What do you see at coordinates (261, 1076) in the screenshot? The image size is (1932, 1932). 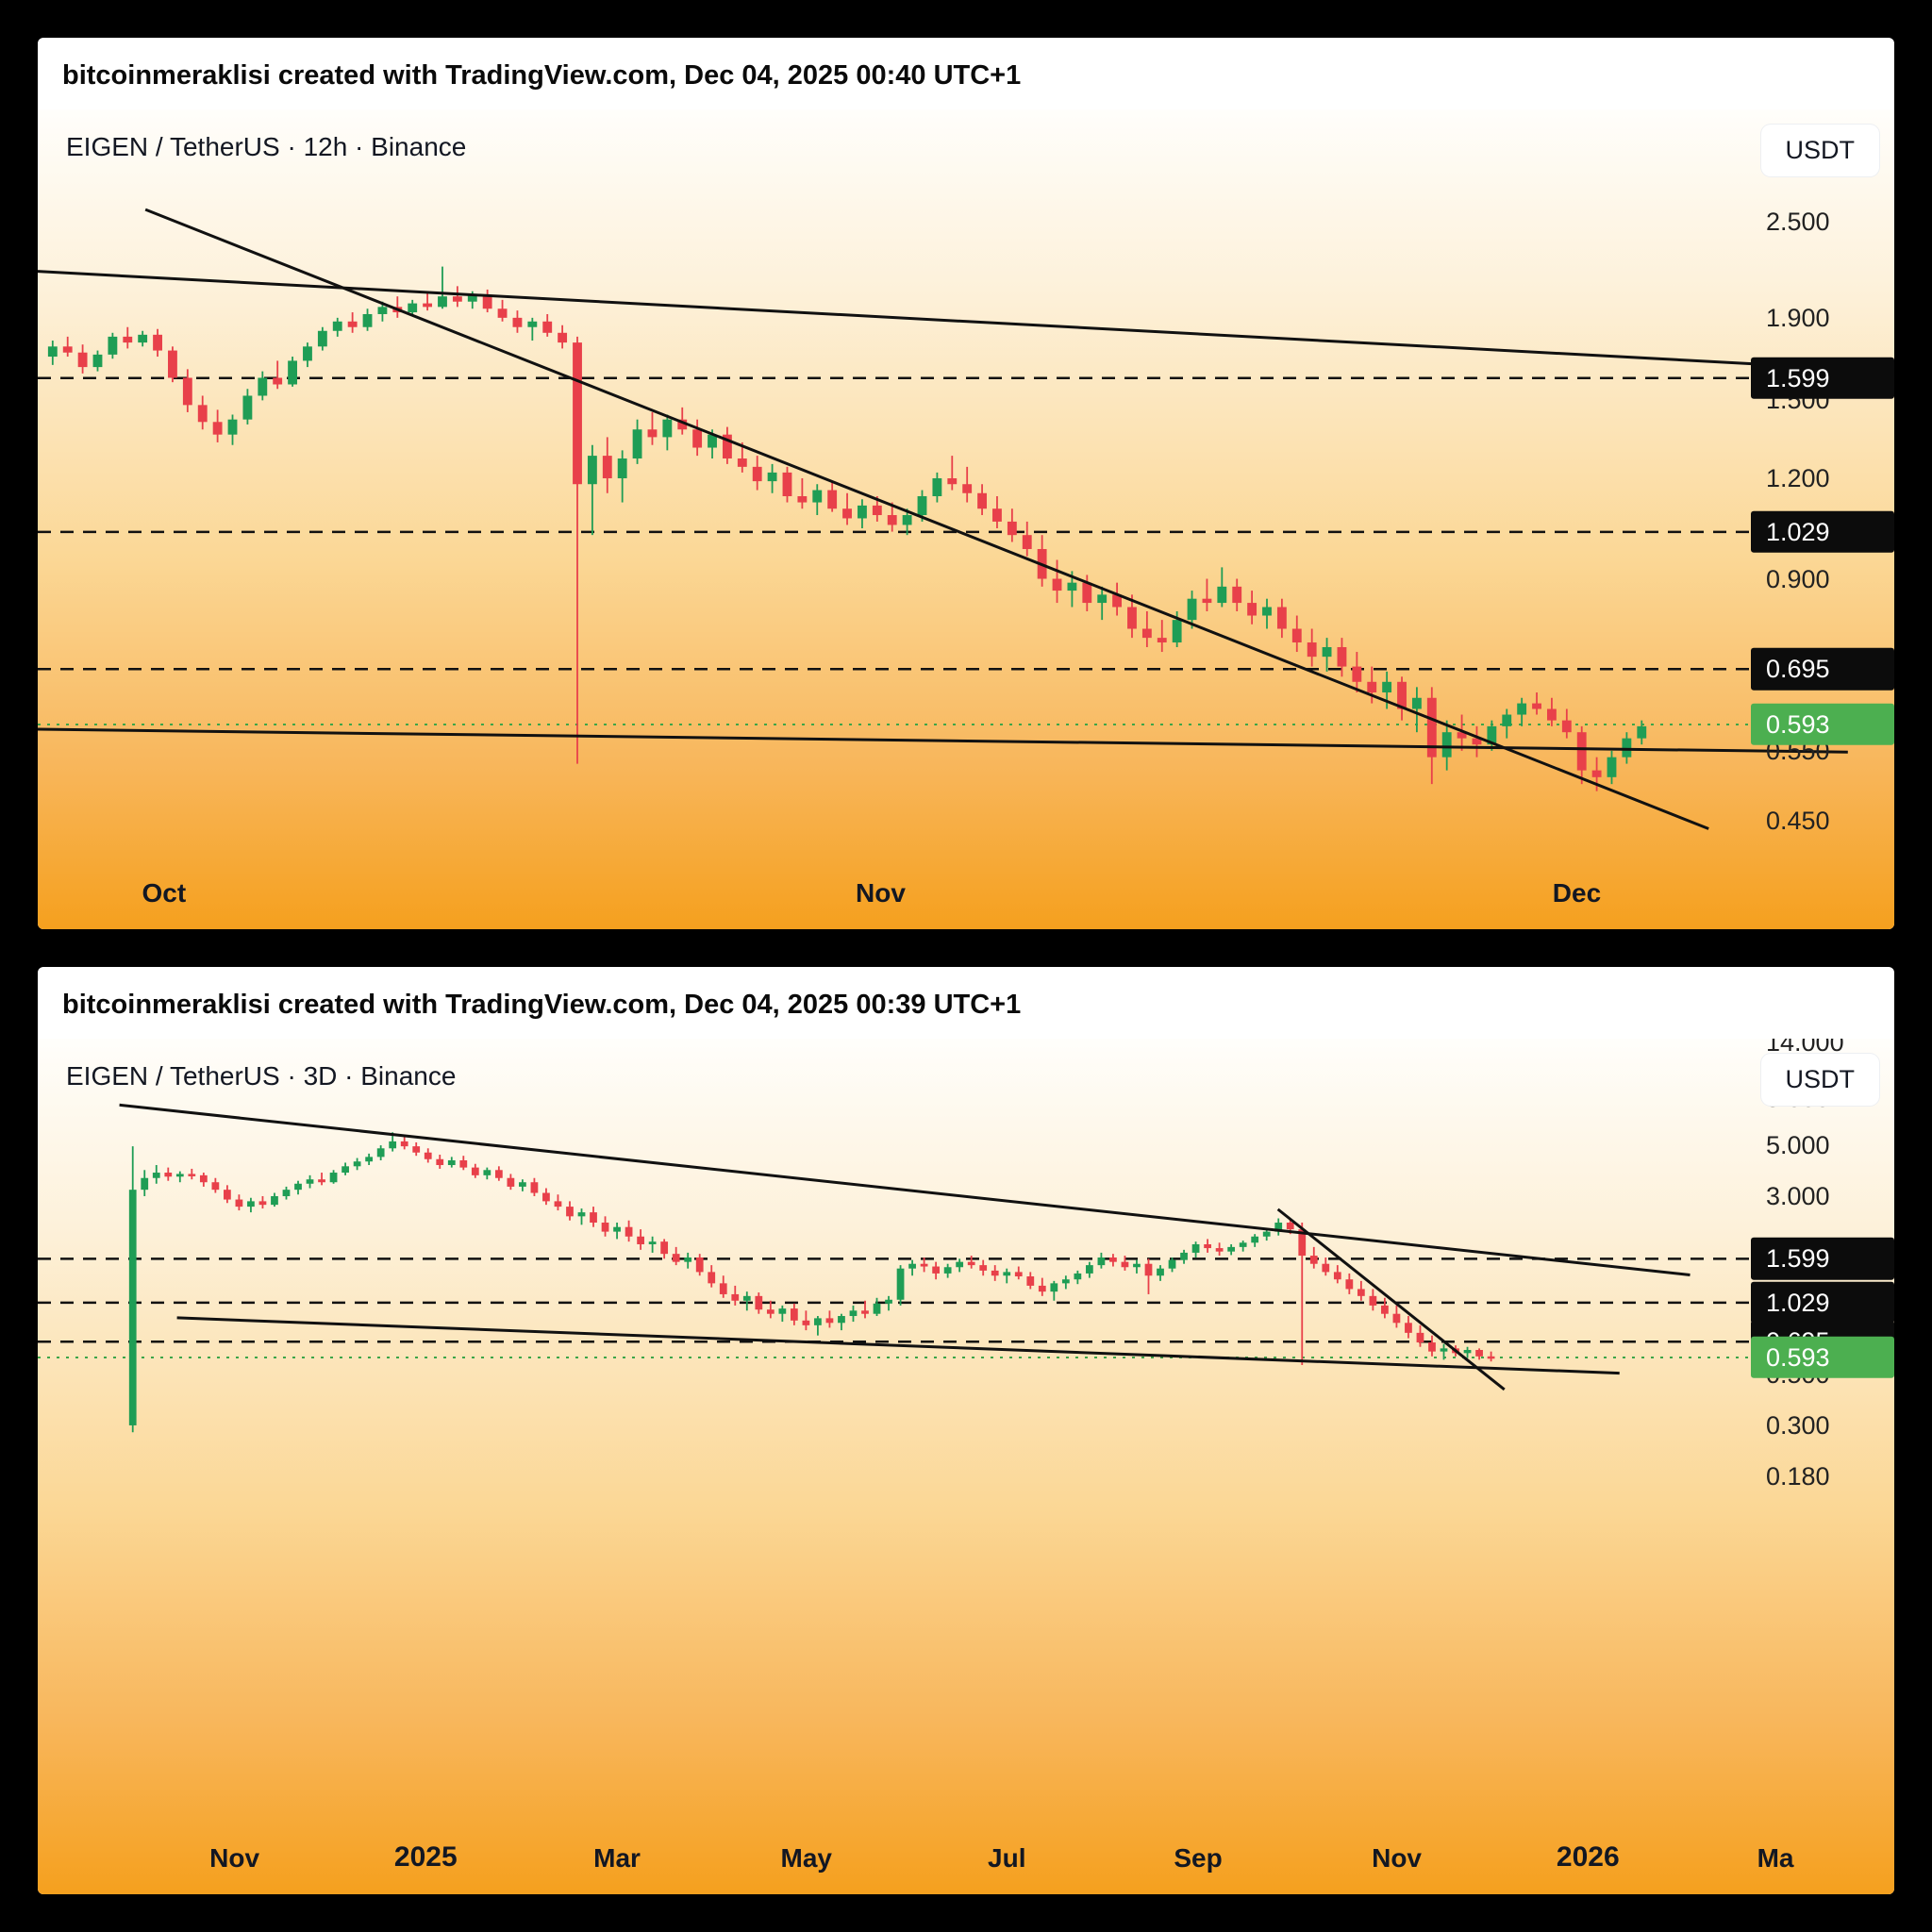 I see `chart-symbol-title: EIGEN / TetherUS · 3D · Binance` at bounding box center [261, 1076].